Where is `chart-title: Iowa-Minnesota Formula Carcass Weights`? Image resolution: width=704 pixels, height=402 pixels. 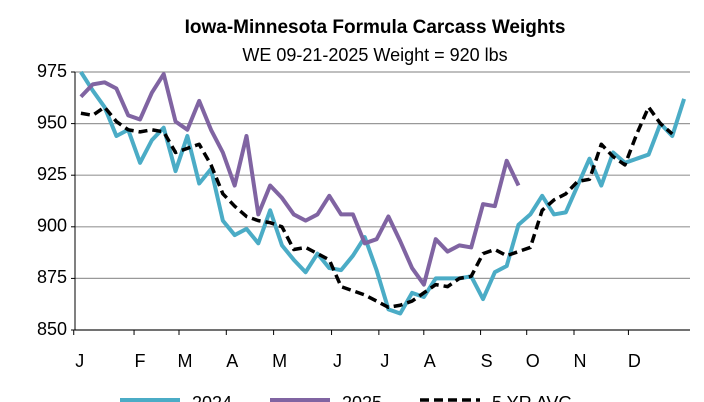
chart-title: Iowa-Minnesota Formula Carcass Weights is located at coordinates (375, 27).